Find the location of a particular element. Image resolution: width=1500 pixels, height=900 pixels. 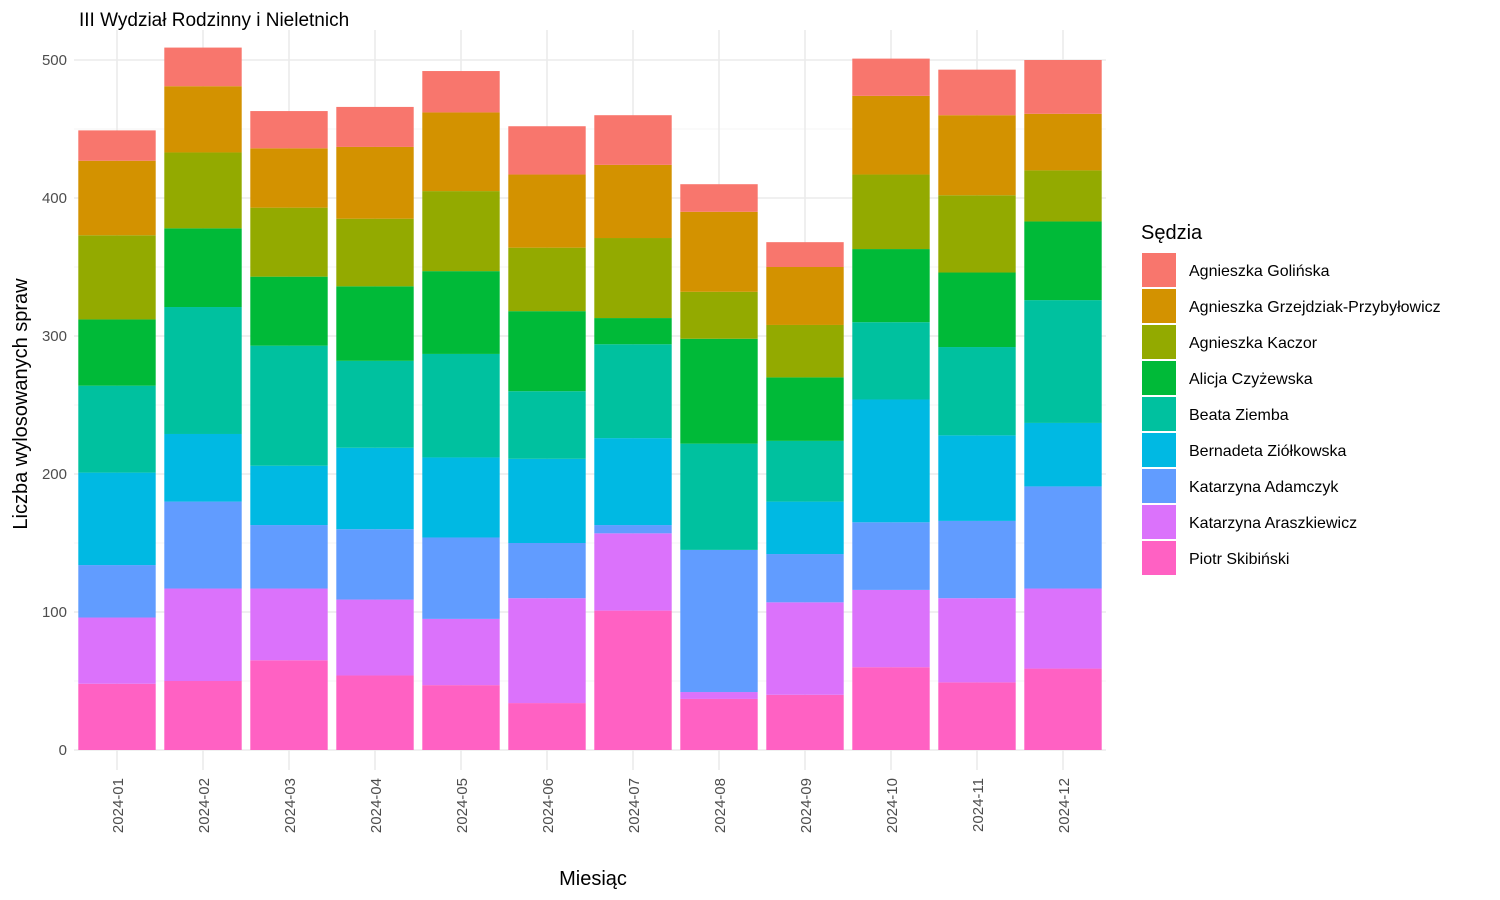

x-tick-label: 2024-08 is located at coordinates (720, 805).